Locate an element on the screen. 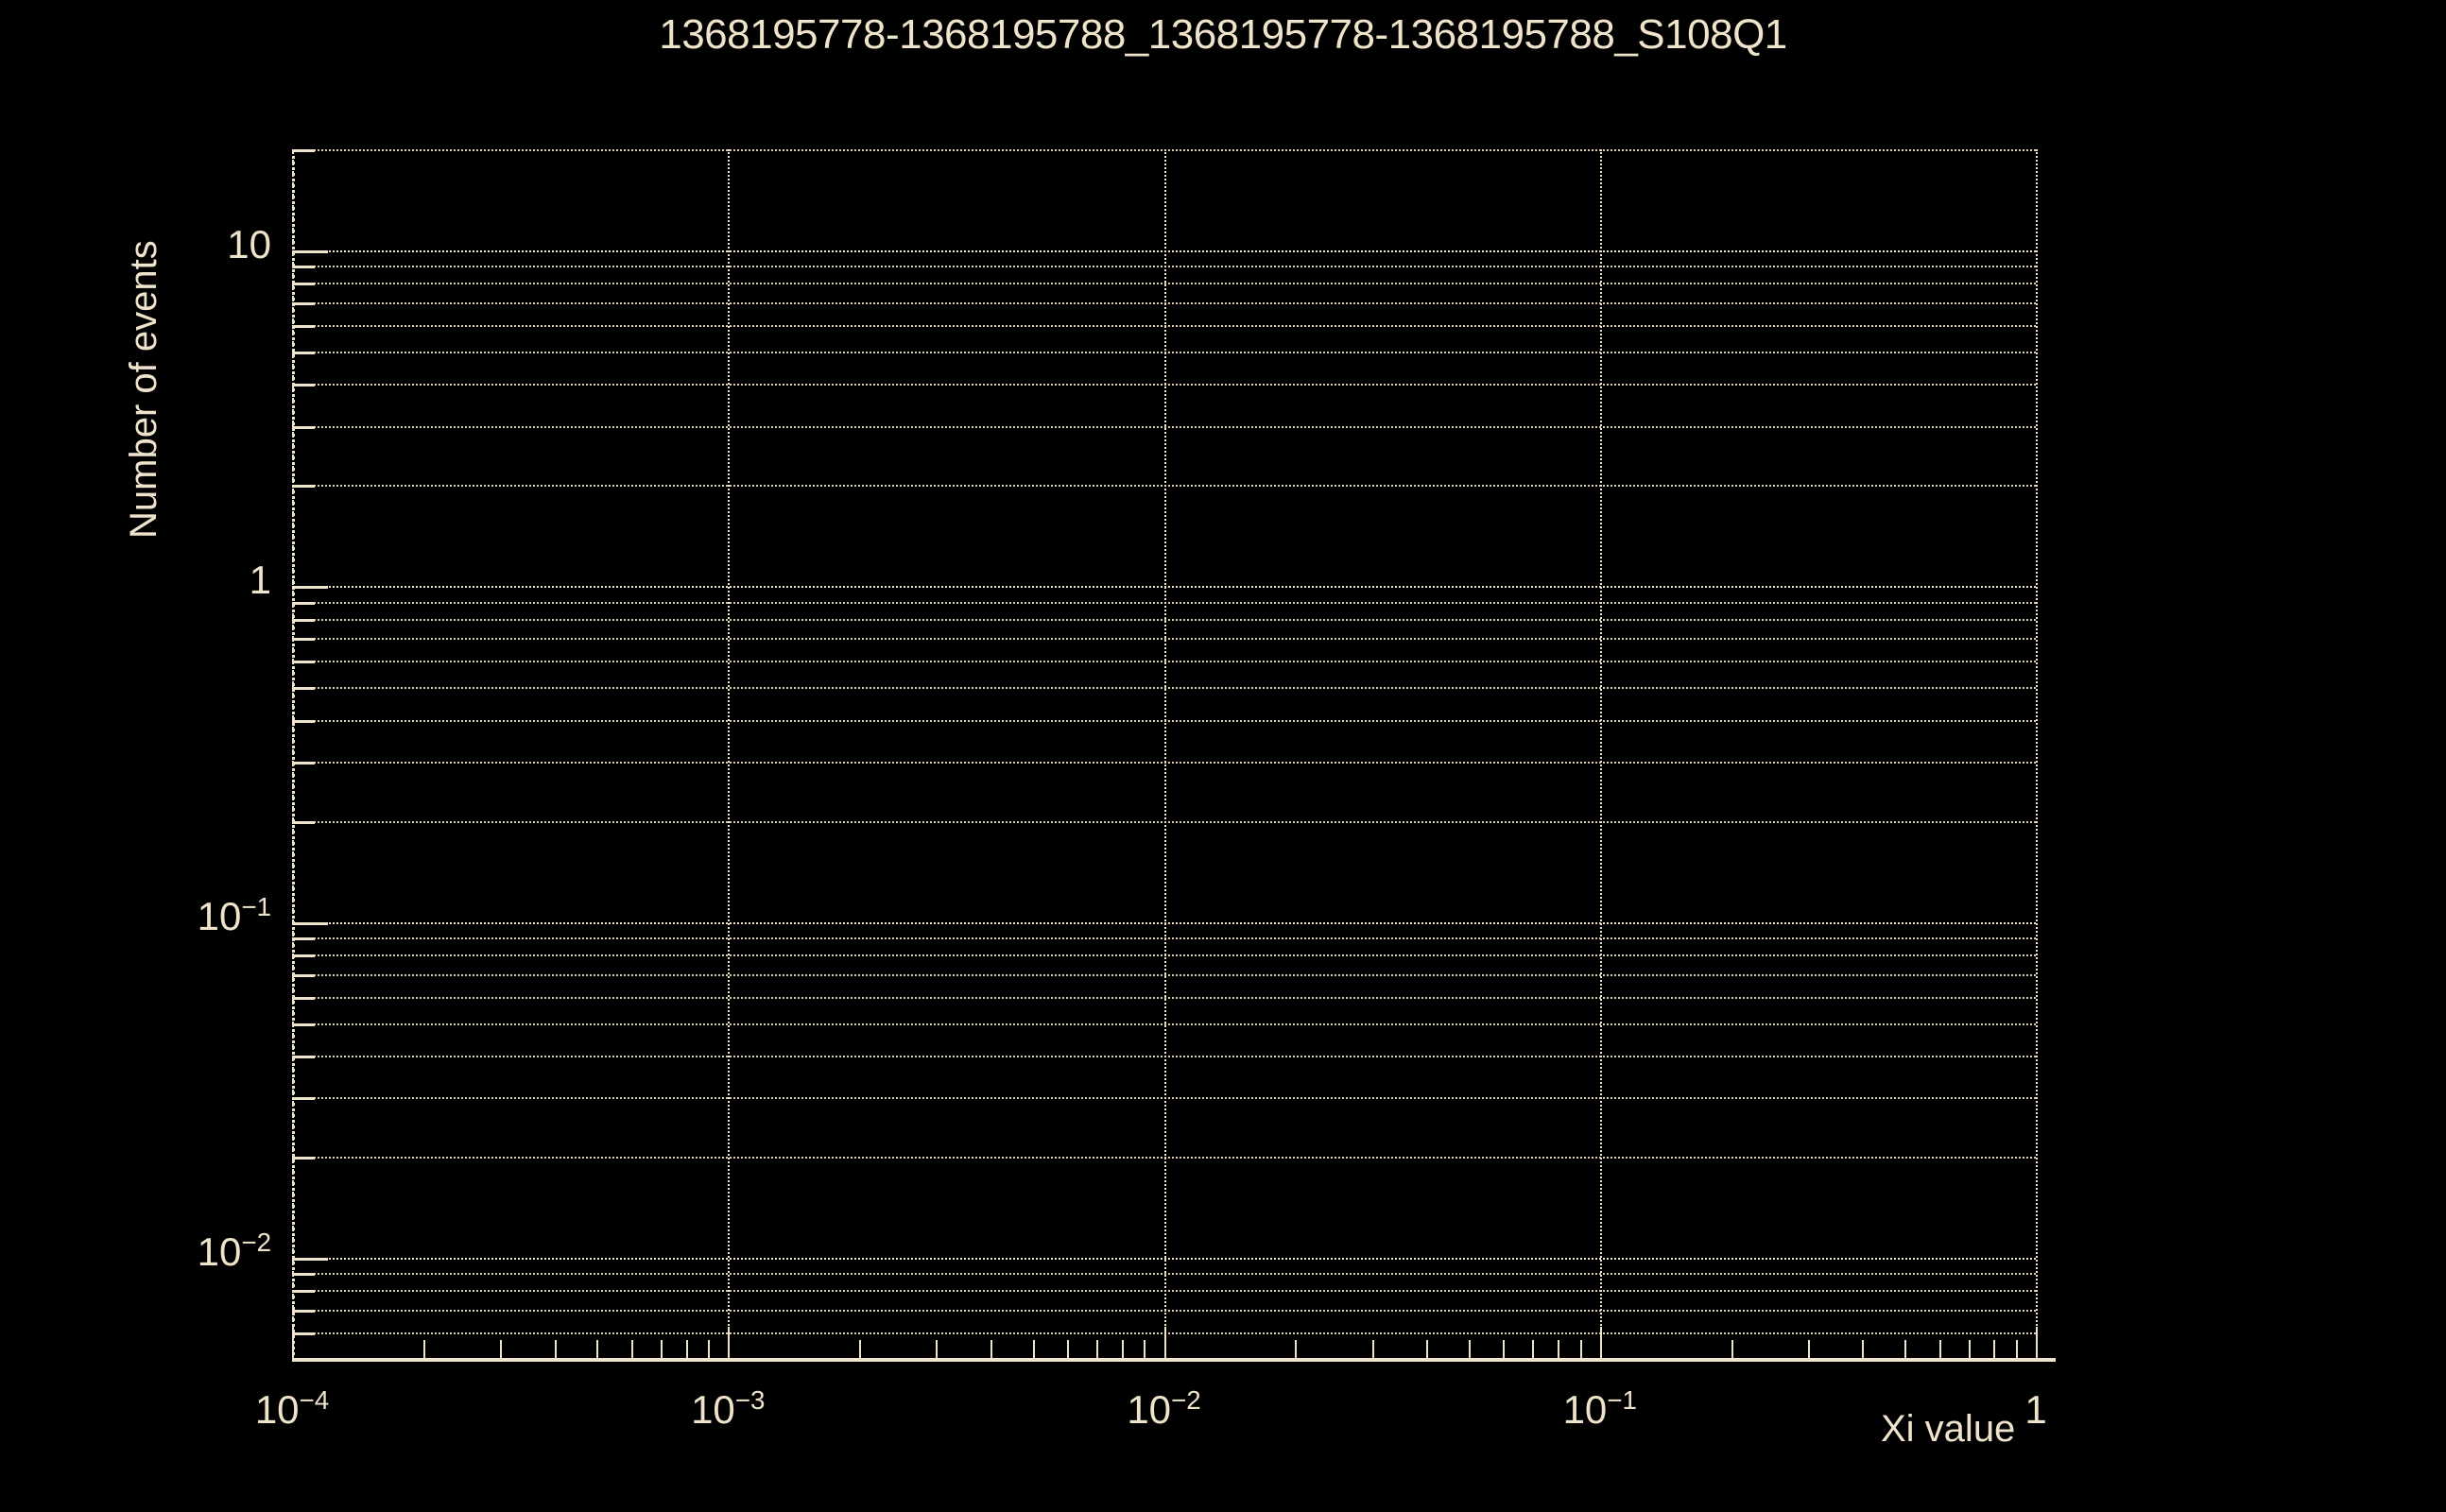 The height and width of the screenshot is (1512, 2446). x-axis-tick-label: 10−4 is located at coordinates (292, 1410).